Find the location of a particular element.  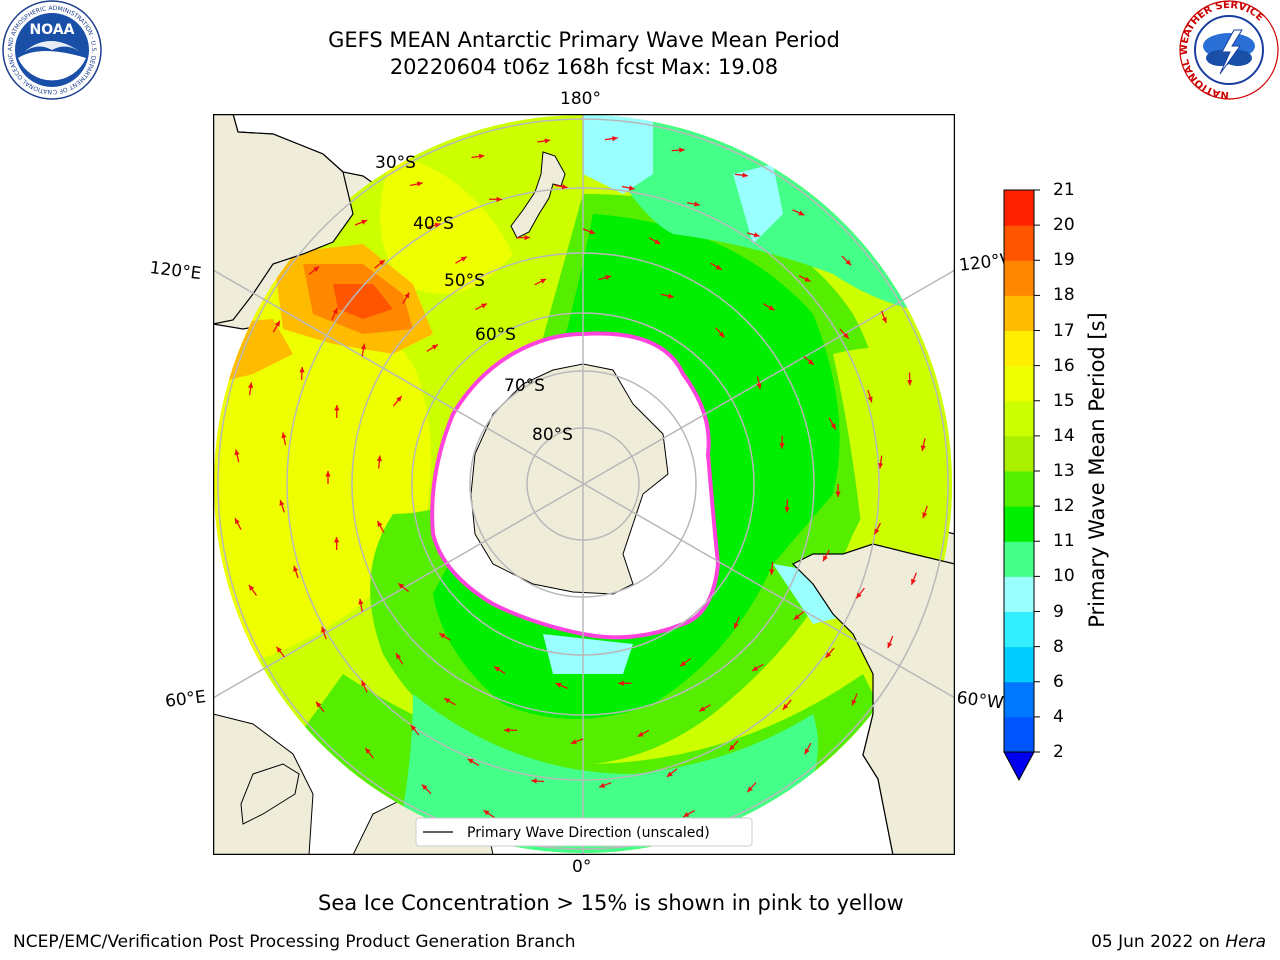

colorbar-tick-label: 8 is located at coordinates (1058, 646).